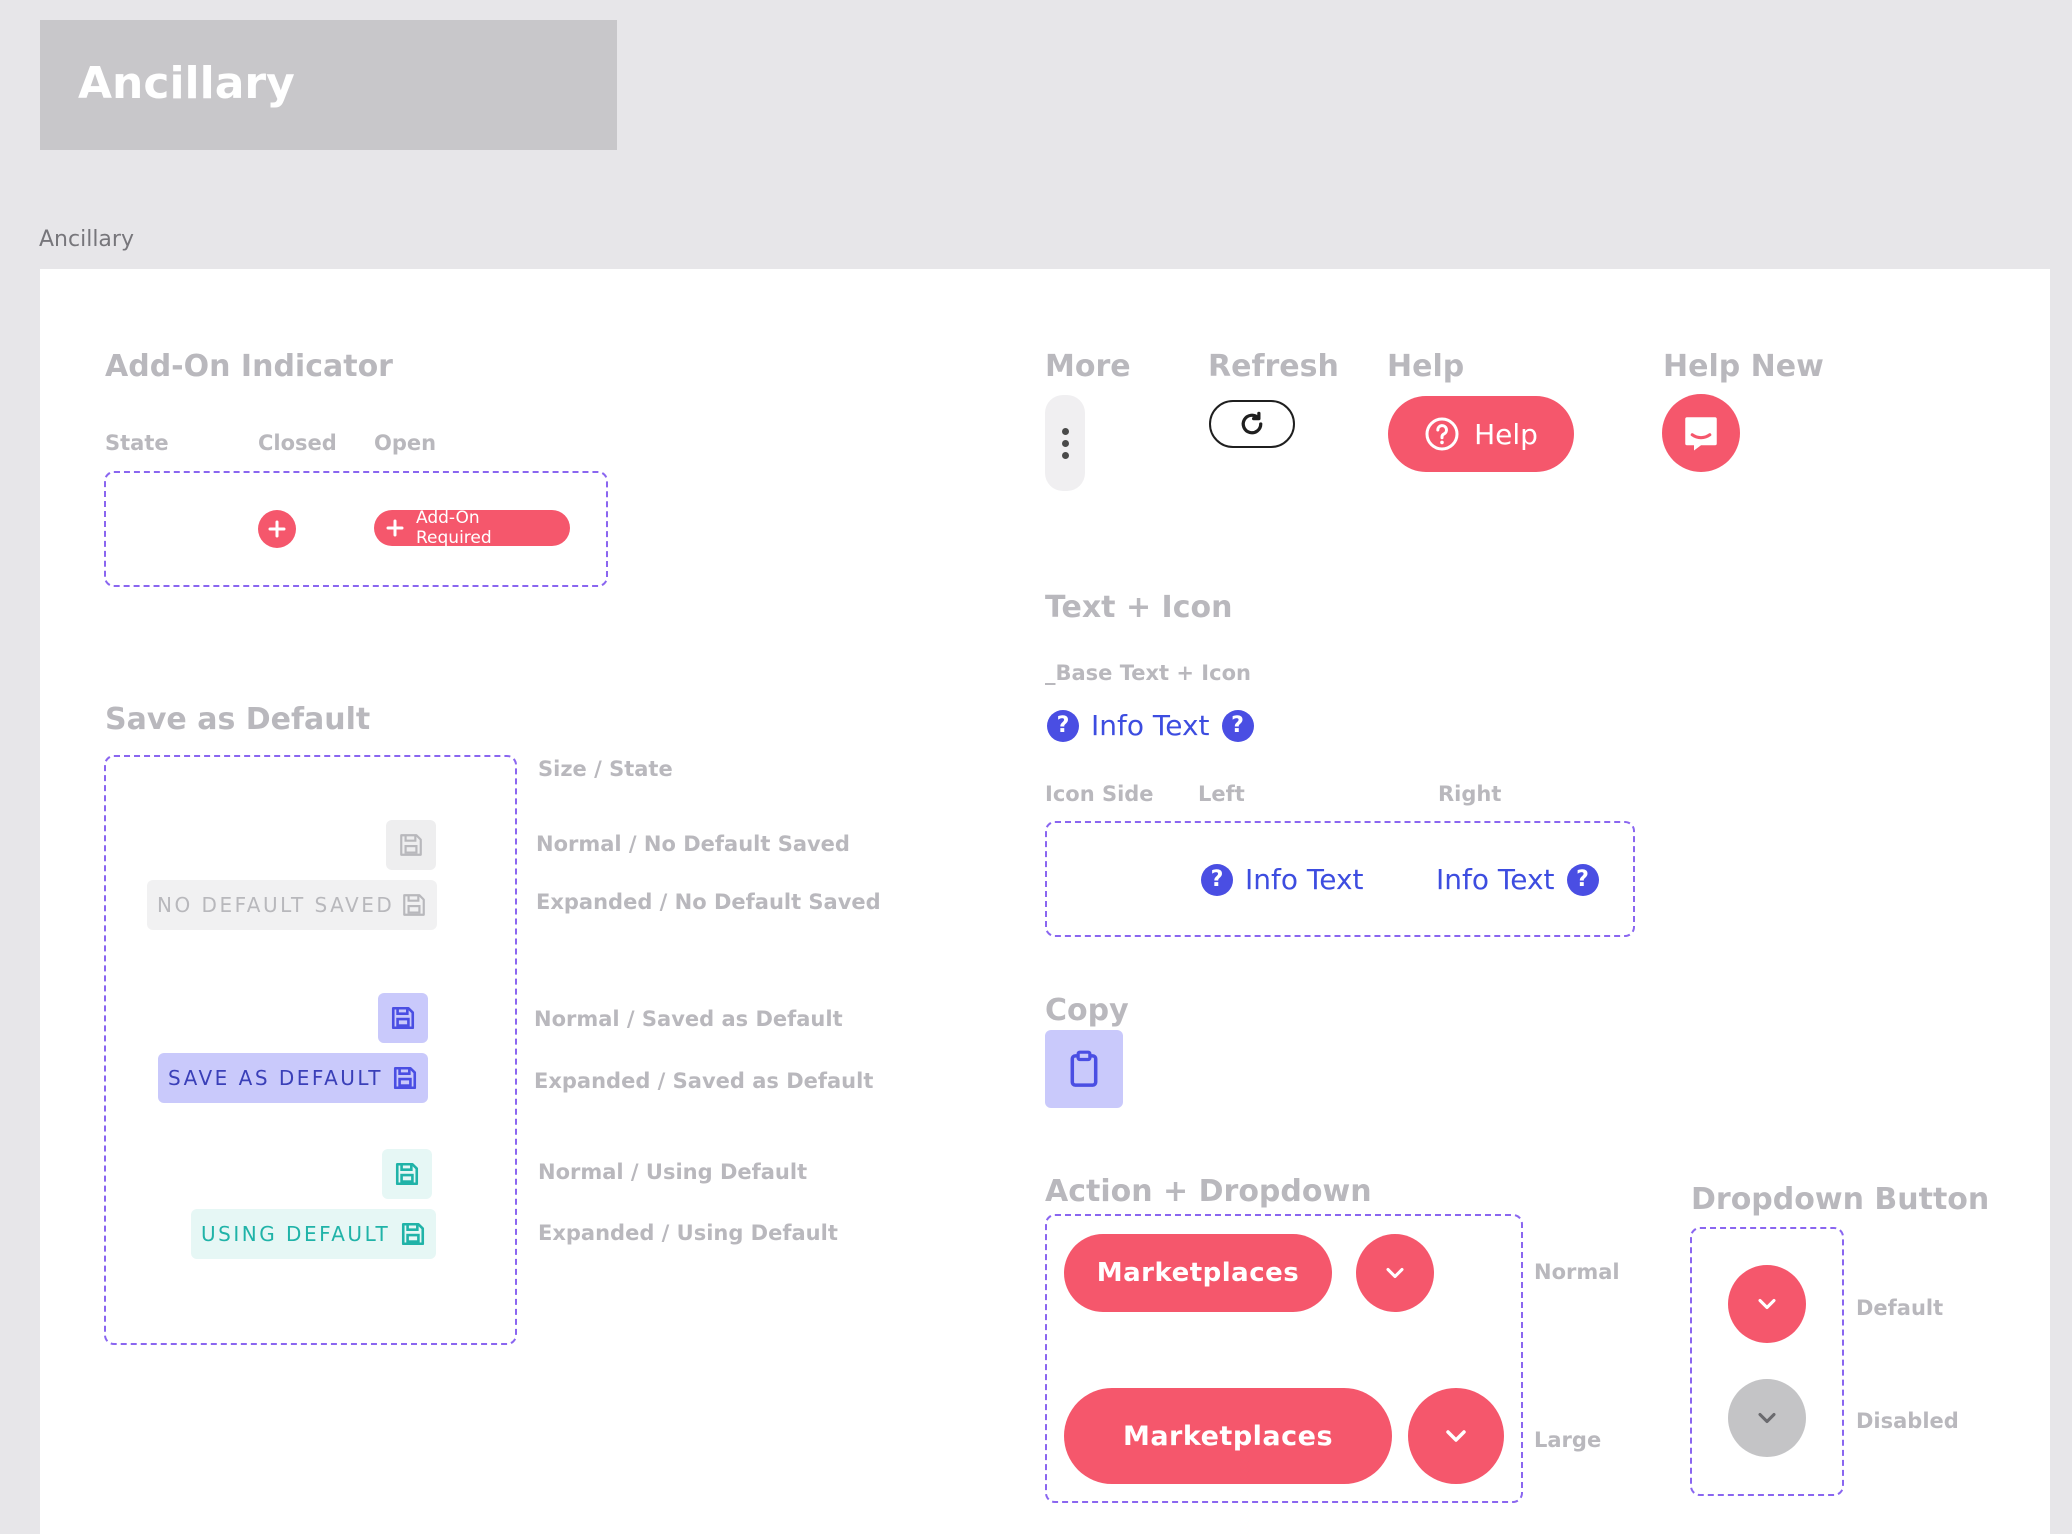  I want to click on icon-side-right-col: Right, so click(1470, 794).